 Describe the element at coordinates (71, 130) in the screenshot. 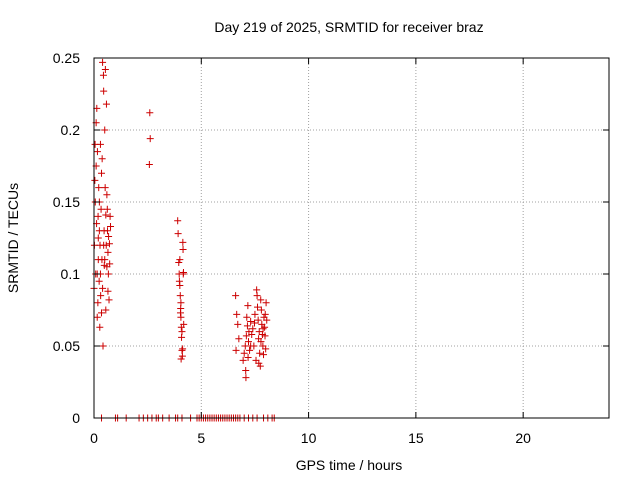

I see `y-tick-label: 0.2` at that location.